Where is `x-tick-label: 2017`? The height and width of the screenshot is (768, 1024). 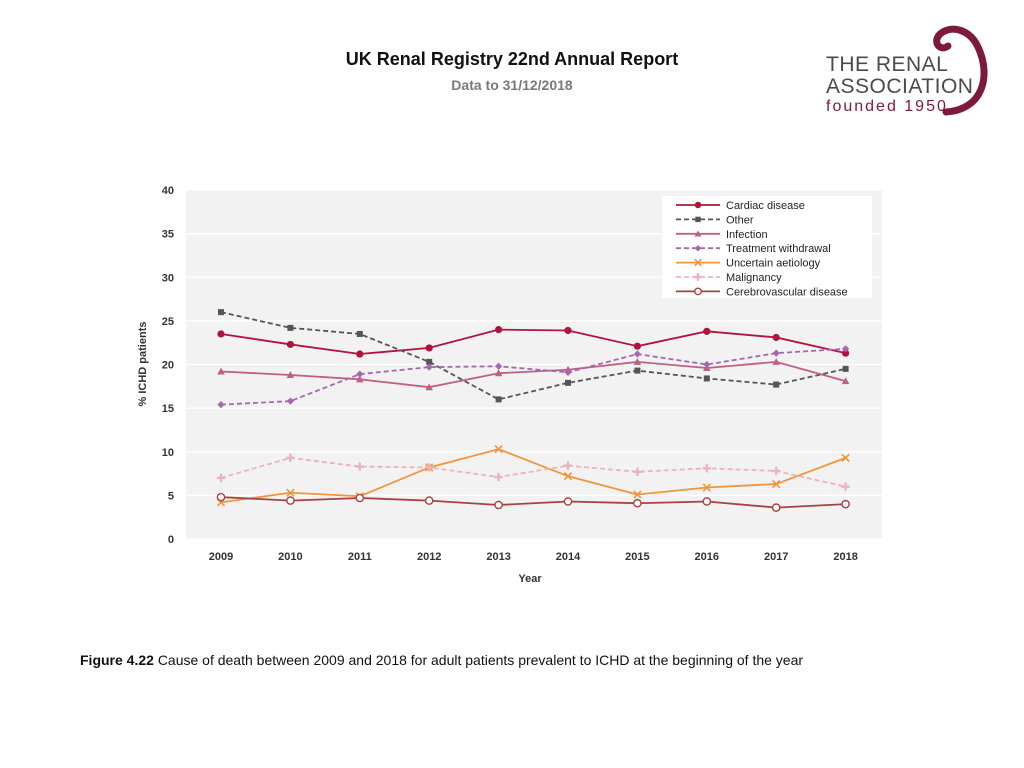 x-tick-label: 2017 is located at coordinates (776, 557).